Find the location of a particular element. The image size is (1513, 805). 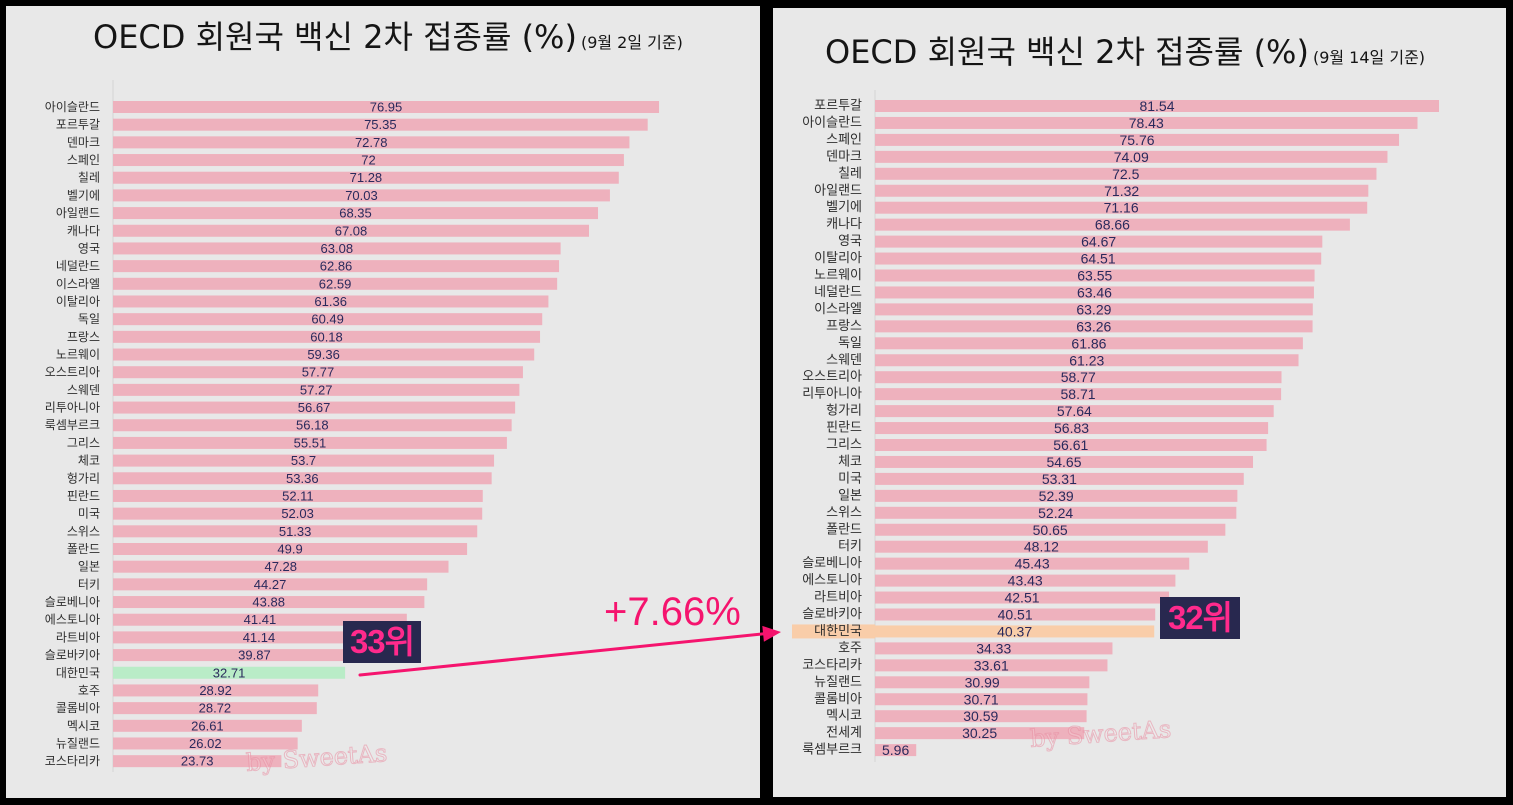

category-label: 스페인 is located at coordinates (844, 139).